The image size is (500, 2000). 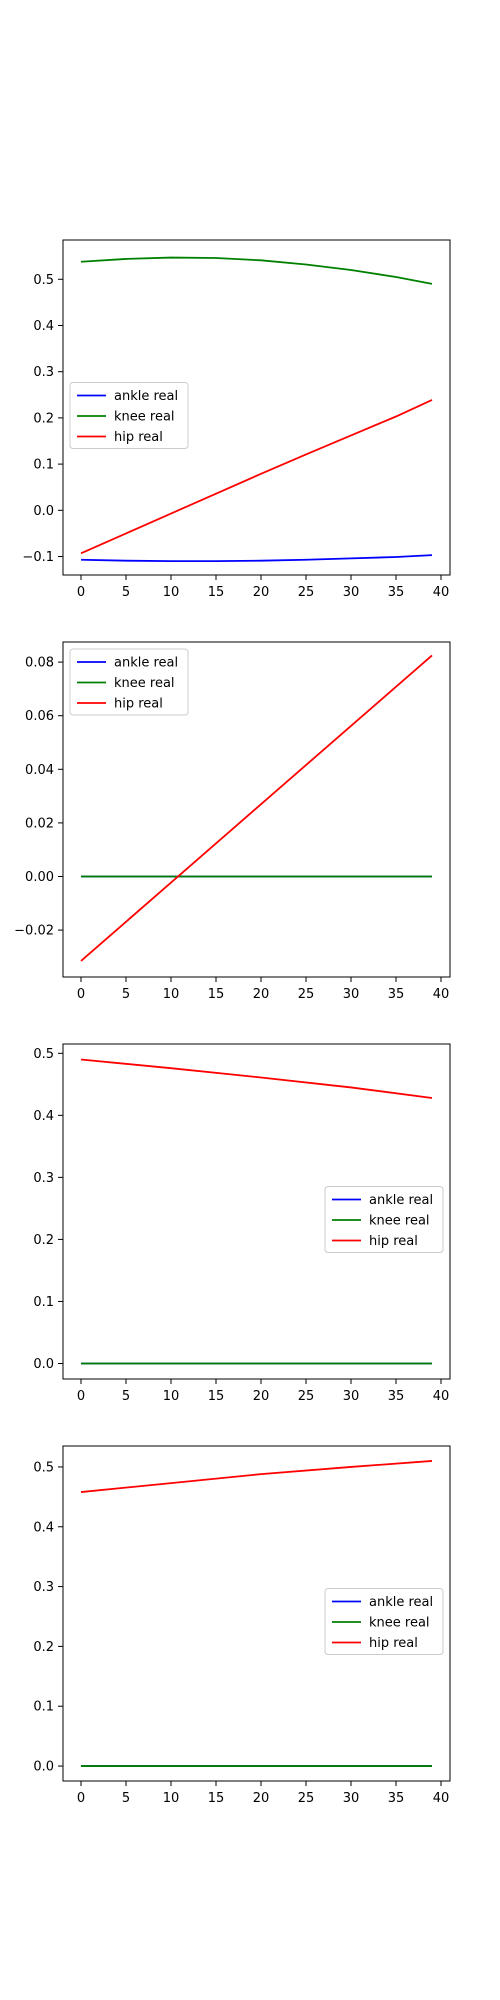 I want to click on y-tick-label: 0.04, so click(x=39, y=770).